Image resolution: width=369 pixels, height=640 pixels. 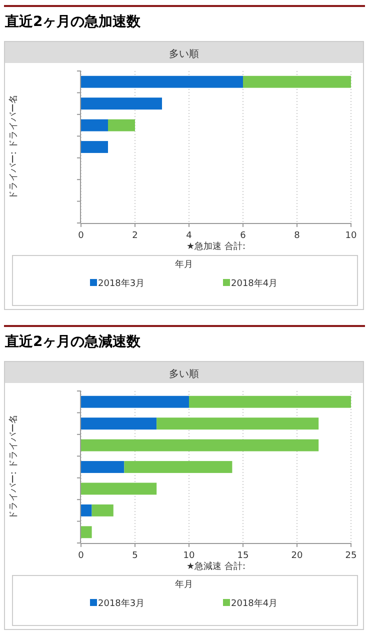 I want to click on x-tick-label: 15, so click(x=243, y=556).